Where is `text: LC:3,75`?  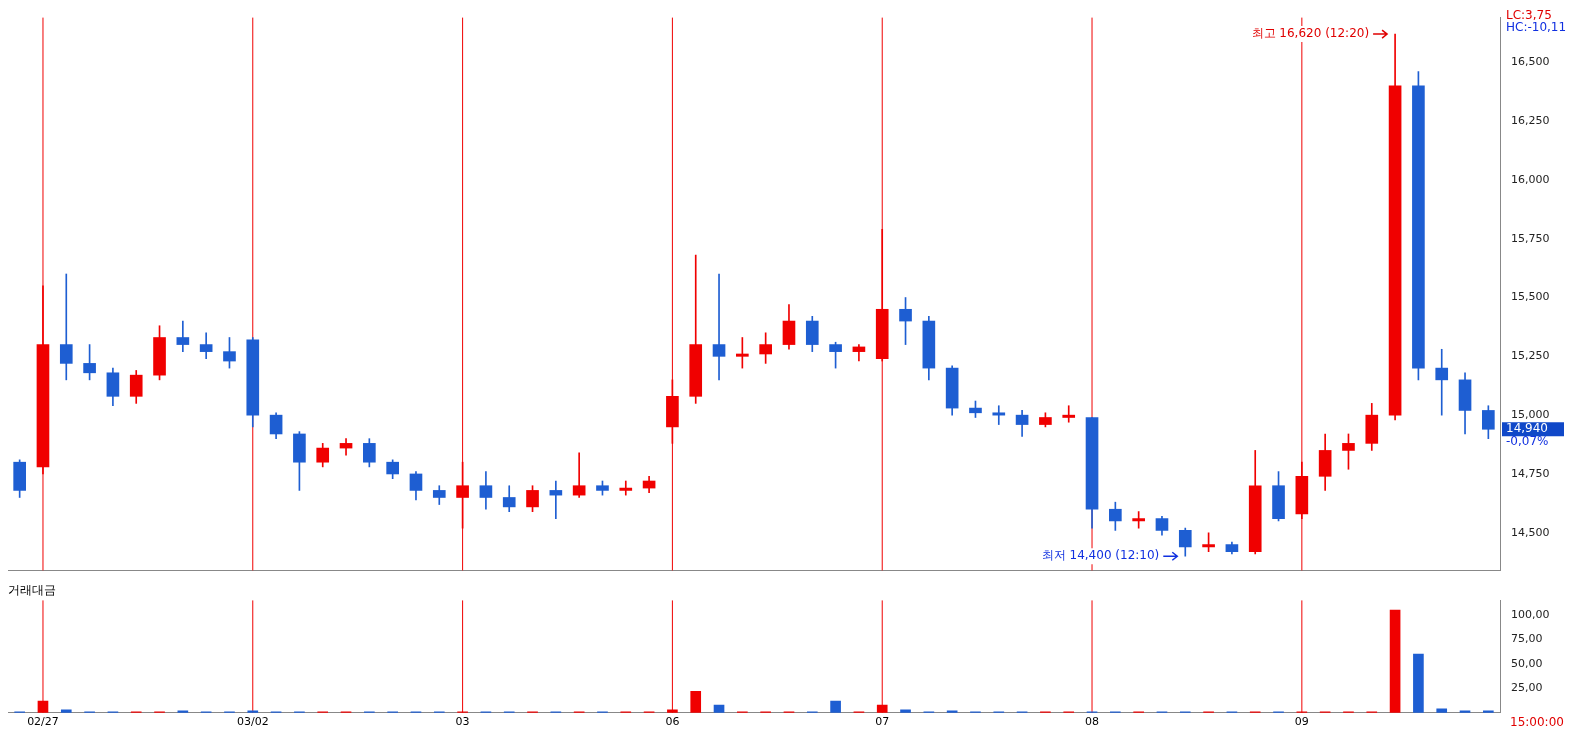 text: LC:3,75 is located at coordinates (1529, 15).